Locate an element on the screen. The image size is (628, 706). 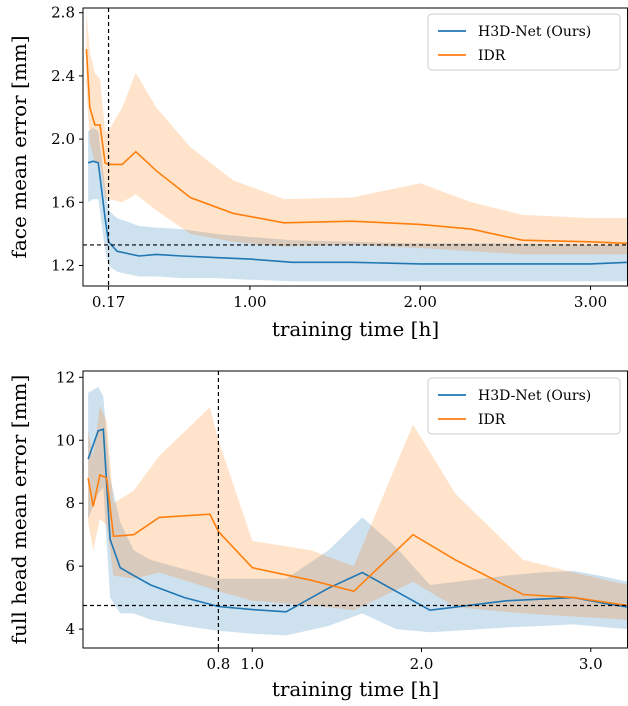
x-tick-label: 3.00 is located at coordinates (590, 302).